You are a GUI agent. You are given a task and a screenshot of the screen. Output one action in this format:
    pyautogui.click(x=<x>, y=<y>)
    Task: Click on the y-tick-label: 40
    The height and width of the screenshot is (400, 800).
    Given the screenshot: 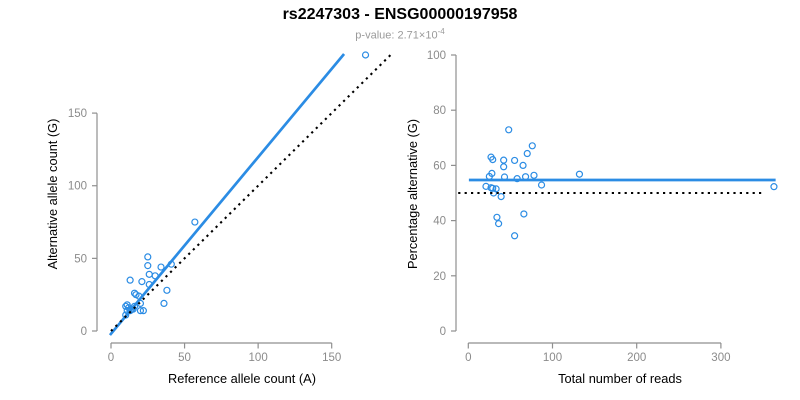 What is the action you would take?
    pyautogui.click(x=439, y=222)
    